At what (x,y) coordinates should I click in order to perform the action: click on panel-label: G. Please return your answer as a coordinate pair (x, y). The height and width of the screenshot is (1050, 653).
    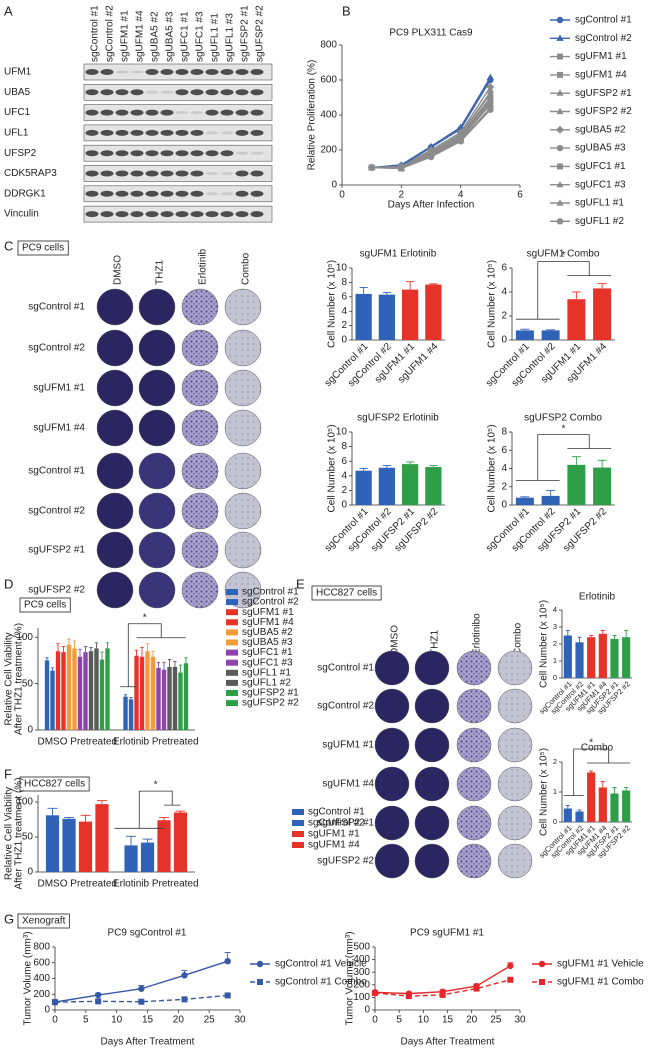
    Looking at the image, I should click on (9, 918).